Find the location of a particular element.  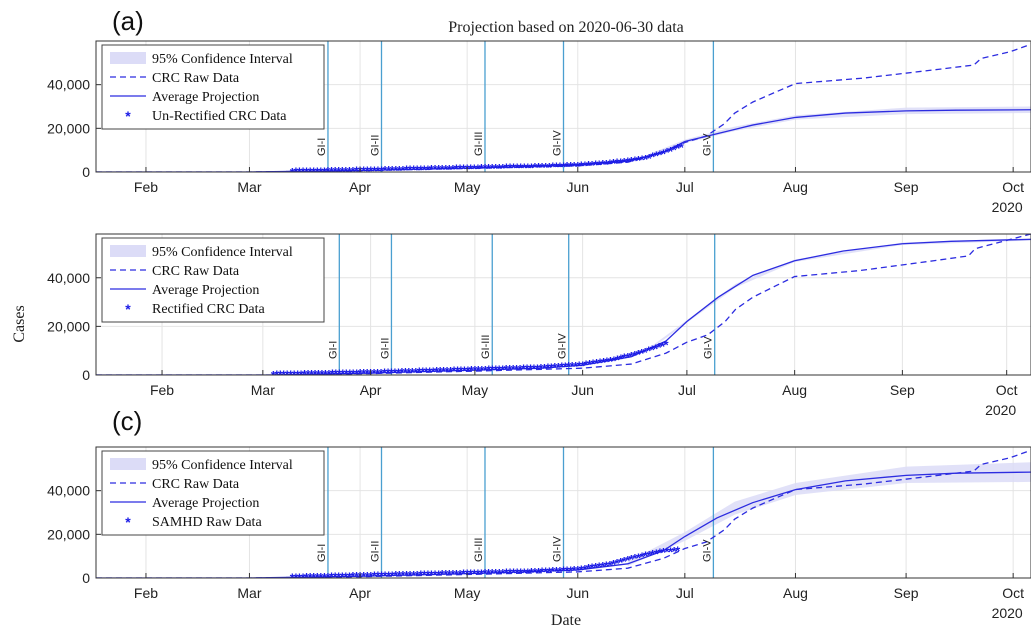

legend-entry: Average Projection is located at coordinates (205, 97).